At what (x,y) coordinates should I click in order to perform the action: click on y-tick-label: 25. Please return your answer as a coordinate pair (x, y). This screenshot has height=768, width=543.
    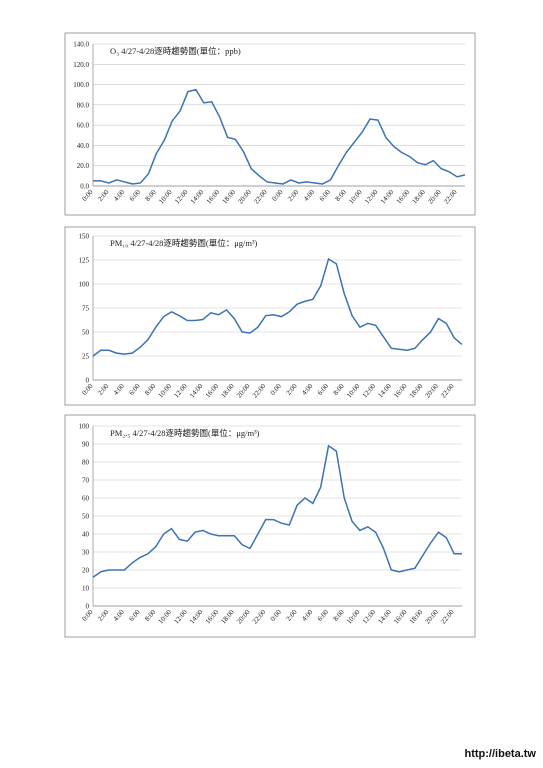
    Looking at the image, I should click on (86, 357).